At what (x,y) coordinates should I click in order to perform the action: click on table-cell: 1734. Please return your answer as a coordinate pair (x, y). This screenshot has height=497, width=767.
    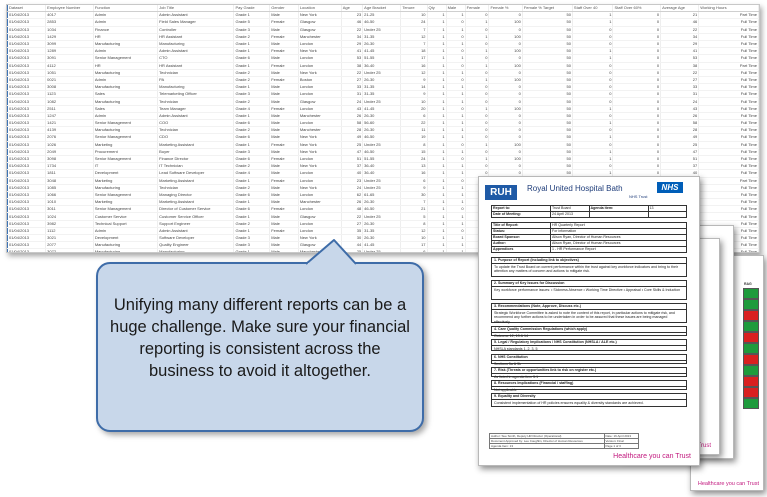
    Looking at the image, I should click on (69, 166).